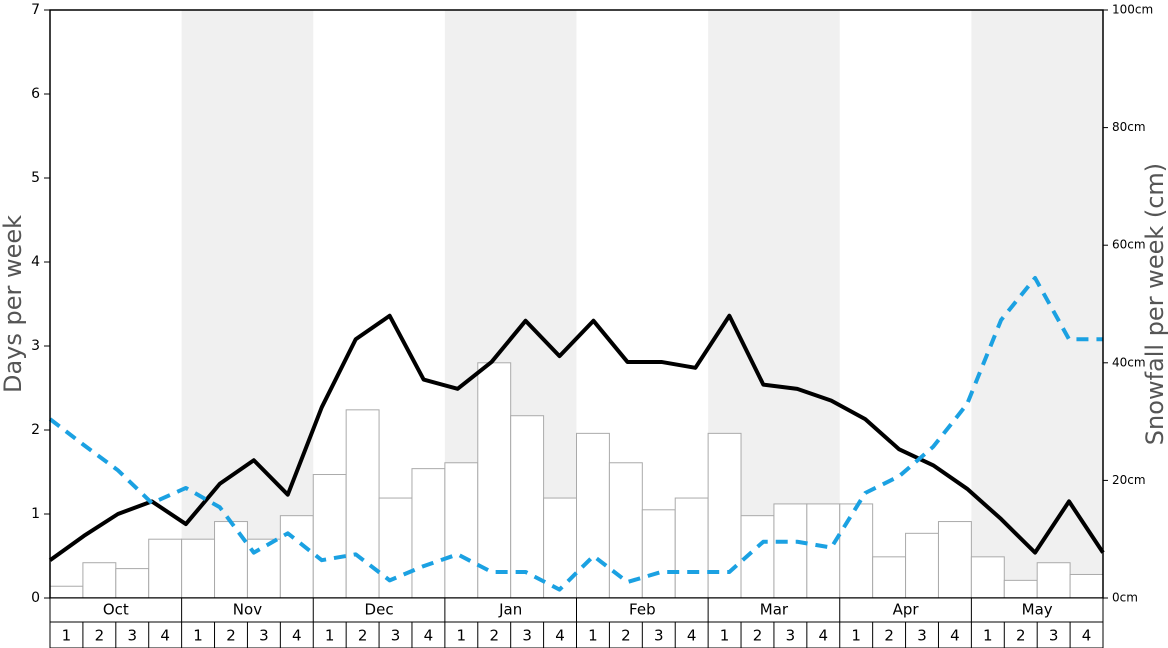  What do you see at coordinates (1129, 480) in the screenshot?
I see `y2-tick-label: 20cm` at bounding box center [1129, 480].